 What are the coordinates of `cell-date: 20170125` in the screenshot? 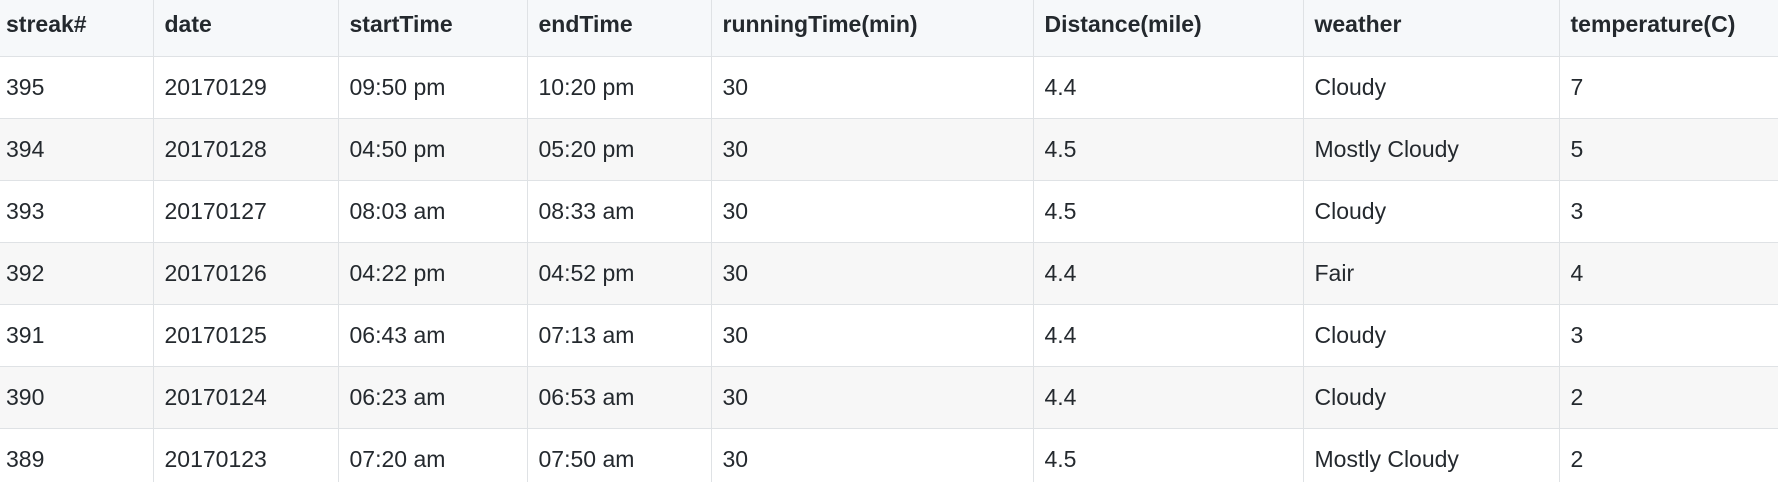 It's located at (245, 335).